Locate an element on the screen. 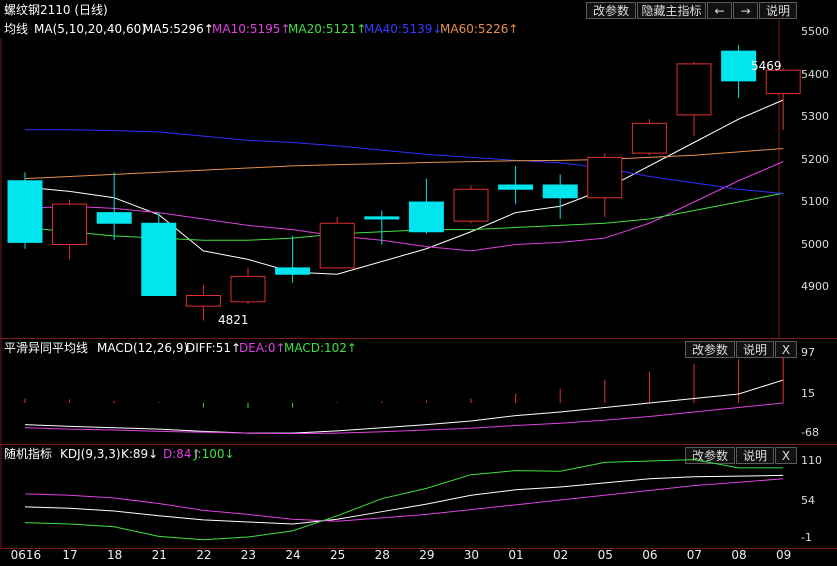 The image size is (837, 566). macd-change-params-button: 改参数 is located at coordinates (710, 349).